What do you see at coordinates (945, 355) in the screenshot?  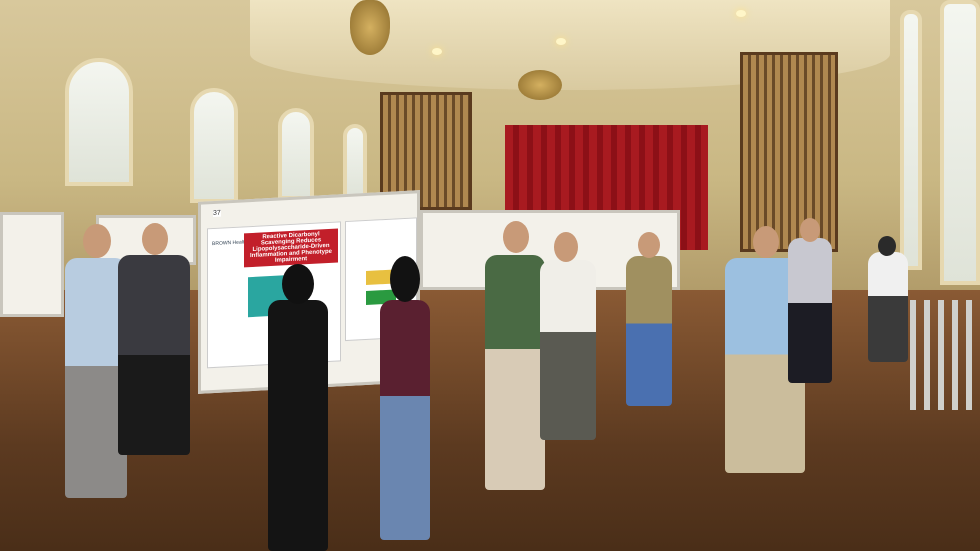 I see `chair-row` at bounding box center [945, 355].